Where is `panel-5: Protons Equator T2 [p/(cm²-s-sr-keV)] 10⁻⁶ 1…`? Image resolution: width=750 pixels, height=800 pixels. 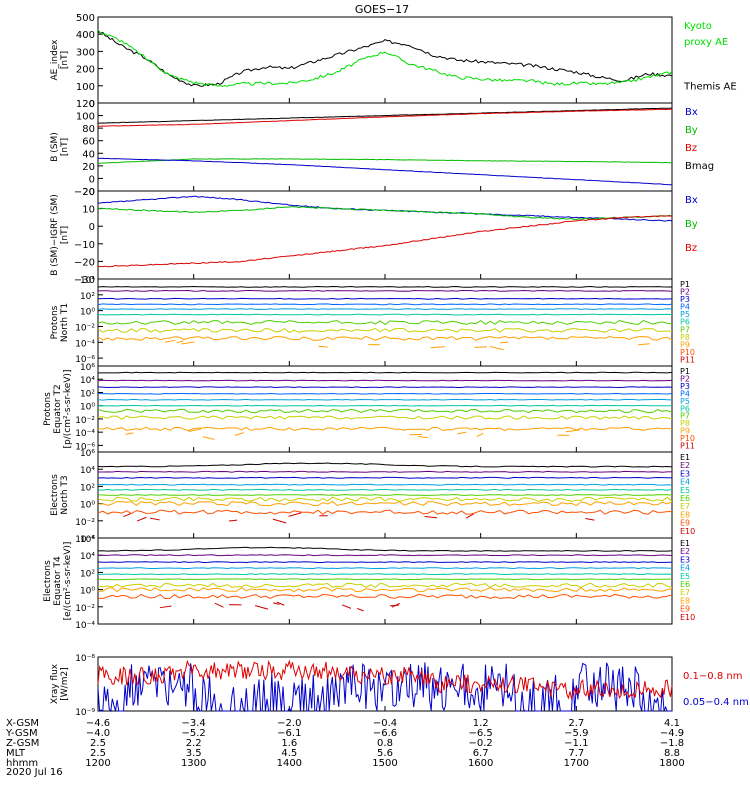
panel-5: Protons Equator T2 [p/(cm²-s-sr-keV)] 10⁻⁶ 1… is located at coordinates (369, 408).